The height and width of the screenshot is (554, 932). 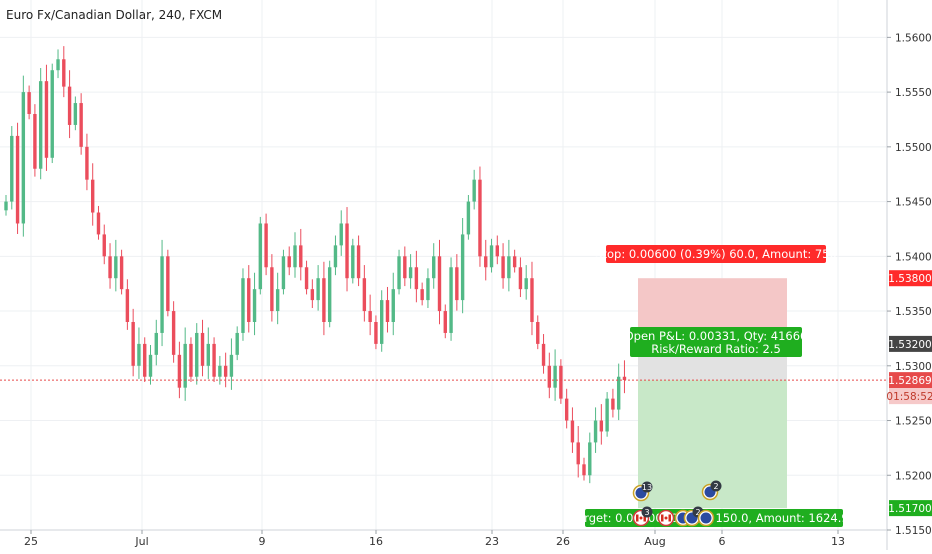 What do you see at coordinates (722, 541) in the screenshot?
I see `x-tick-label: 6` at bounding box center [722, 541].